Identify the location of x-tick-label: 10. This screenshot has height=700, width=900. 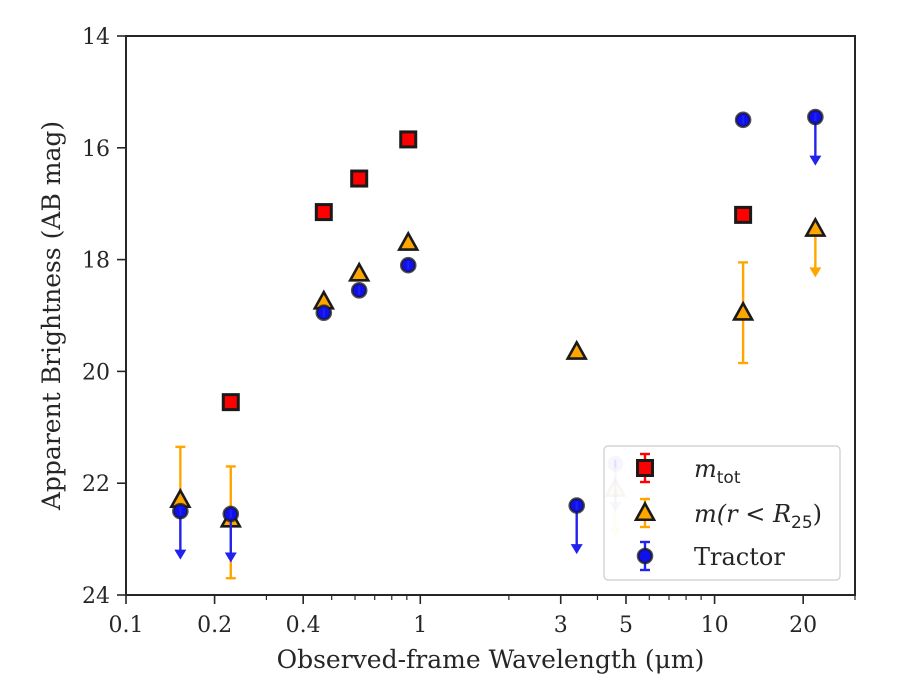
(715, 625).